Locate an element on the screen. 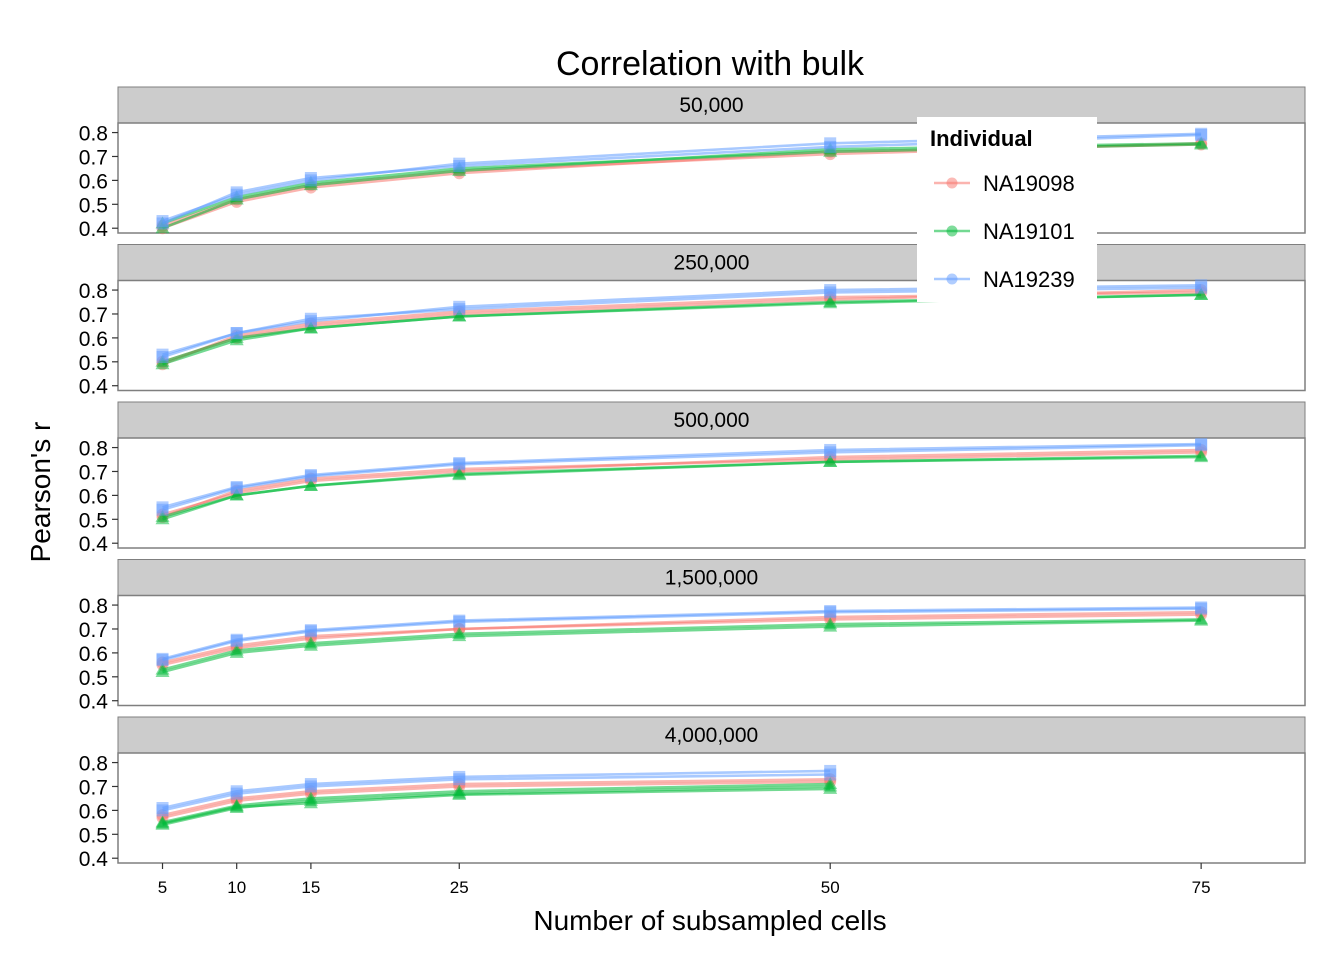 The image size is (1344, 960). x-axis: 5 10 15 25 50 75 is located at coordinates (684, 880).